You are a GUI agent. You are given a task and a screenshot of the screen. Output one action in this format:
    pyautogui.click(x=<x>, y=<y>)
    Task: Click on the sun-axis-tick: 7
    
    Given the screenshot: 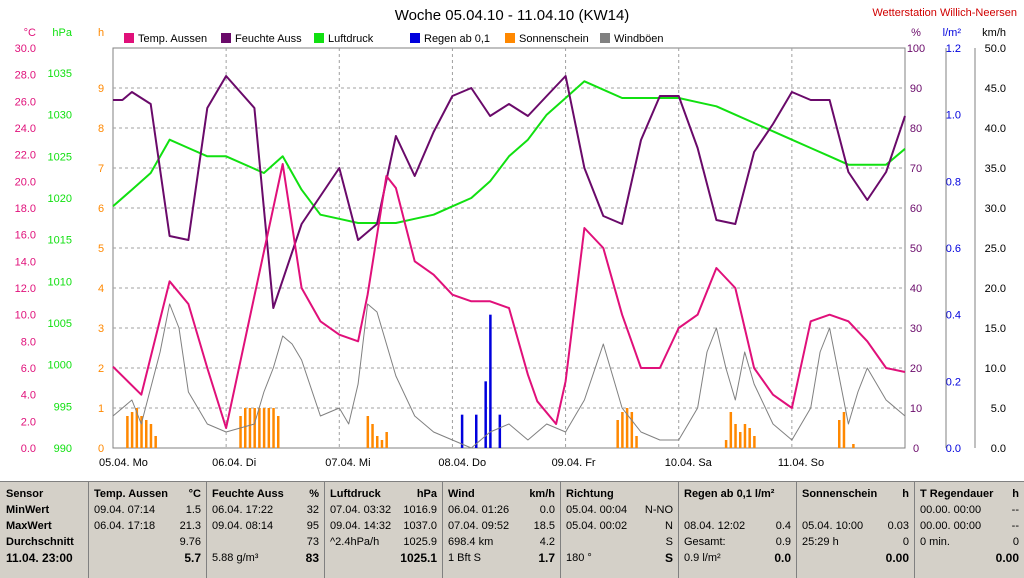 What is the action you would take?
    pyautogui.click(x=101, y=169)
    